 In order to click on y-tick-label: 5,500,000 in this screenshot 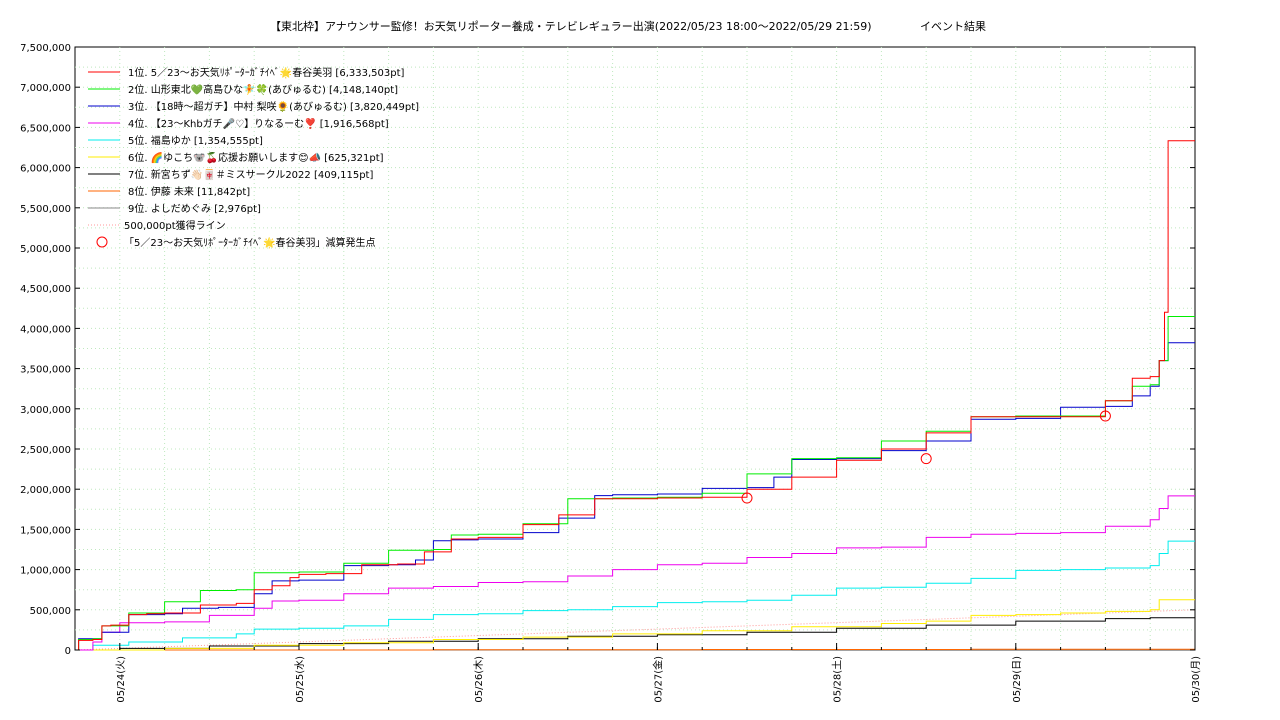, I will do `click(45, 209)`.